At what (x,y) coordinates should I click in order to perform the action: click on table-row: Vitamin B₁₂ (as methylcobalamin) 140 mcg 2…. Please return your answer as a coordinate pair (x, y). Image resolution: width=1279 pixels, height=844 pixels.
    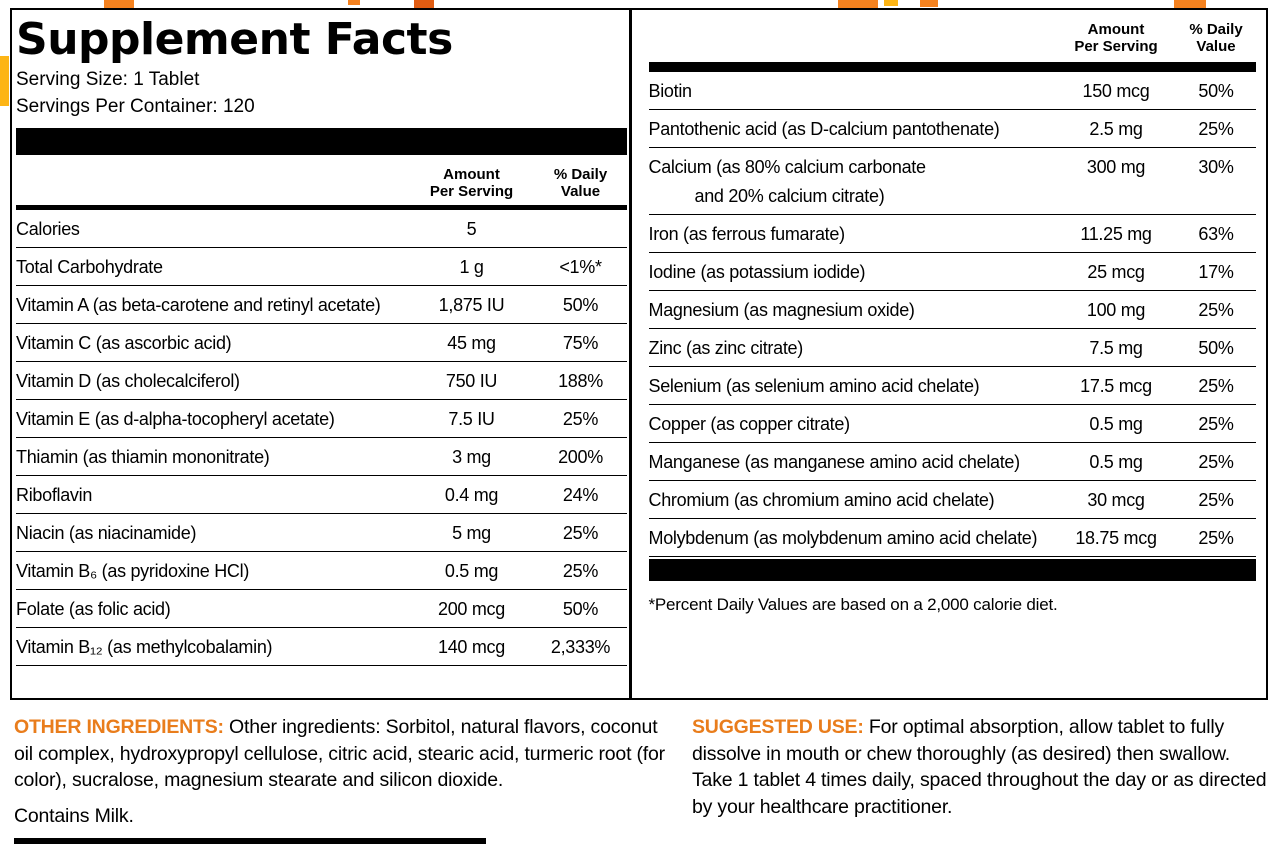
    Looking at the image, I should click on (321, 647).